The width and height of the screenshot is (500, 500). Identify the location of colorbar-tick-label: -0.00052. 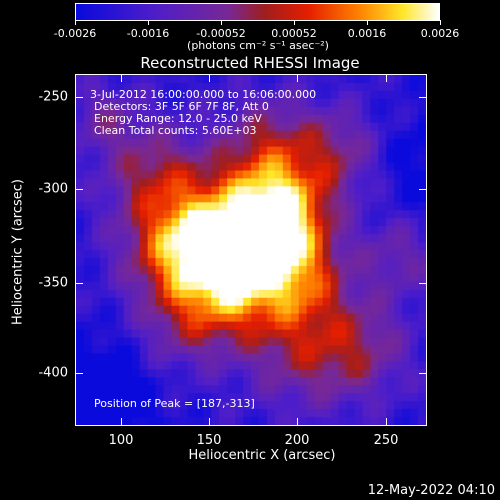
(221, 33).